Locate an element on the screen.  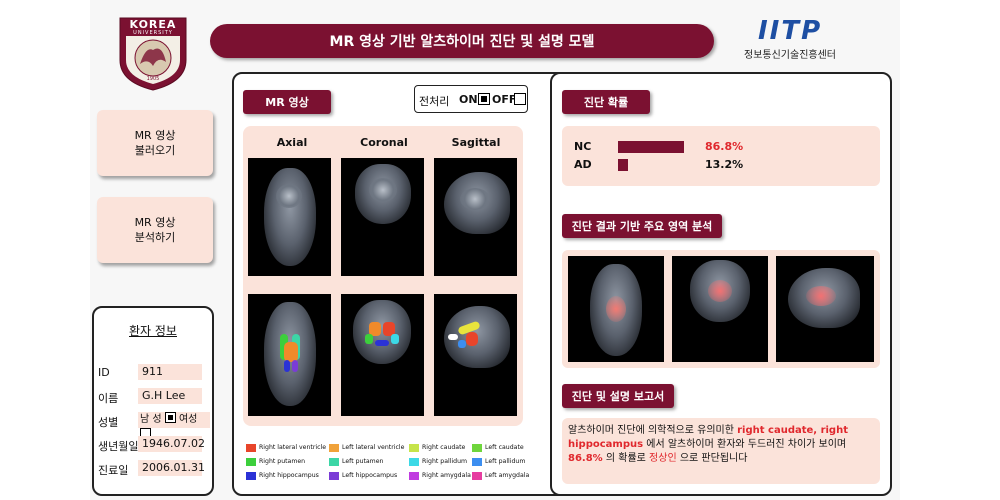
sex-female-label: 여성 is located at coordinates (188, 419).